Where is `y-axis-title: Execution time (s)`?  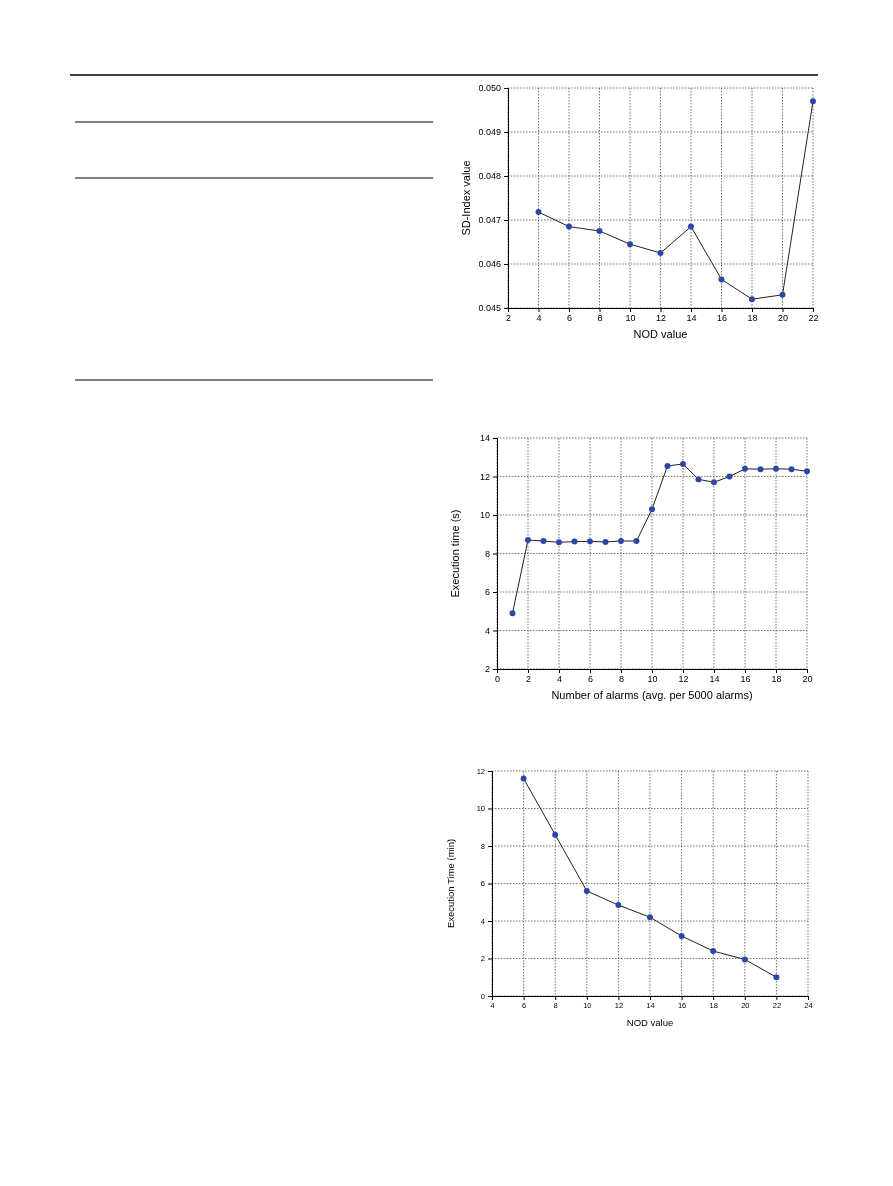 y-axis-title: Execution time (s) is located at coordinates (455, 553).